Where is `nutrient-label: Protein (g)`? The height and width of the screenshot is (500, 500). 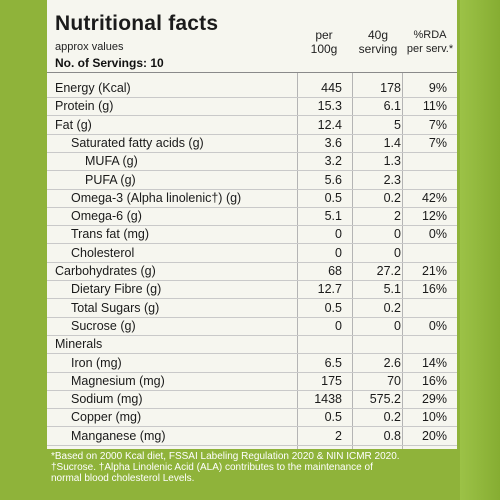
nutrient-label: Protein (g) is located at coordinates (84, 106).